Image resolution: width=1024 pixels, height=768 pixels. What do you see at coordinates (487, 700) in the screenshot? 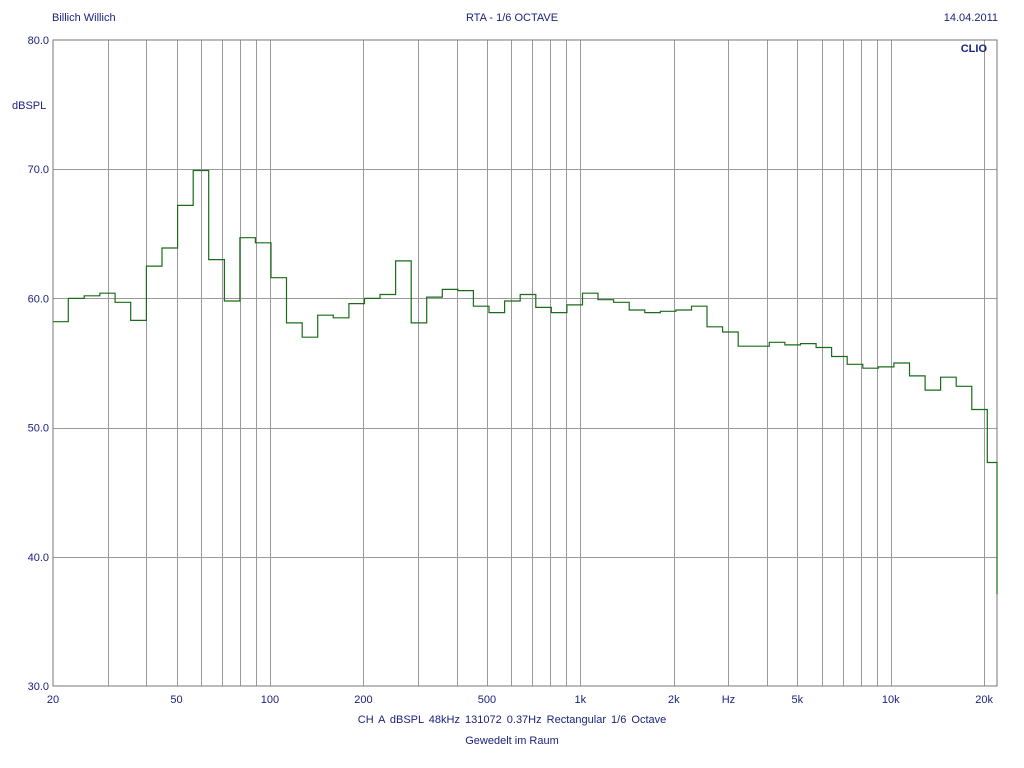
I see `x-tick-label: 500` at bounding box center [487, 700].